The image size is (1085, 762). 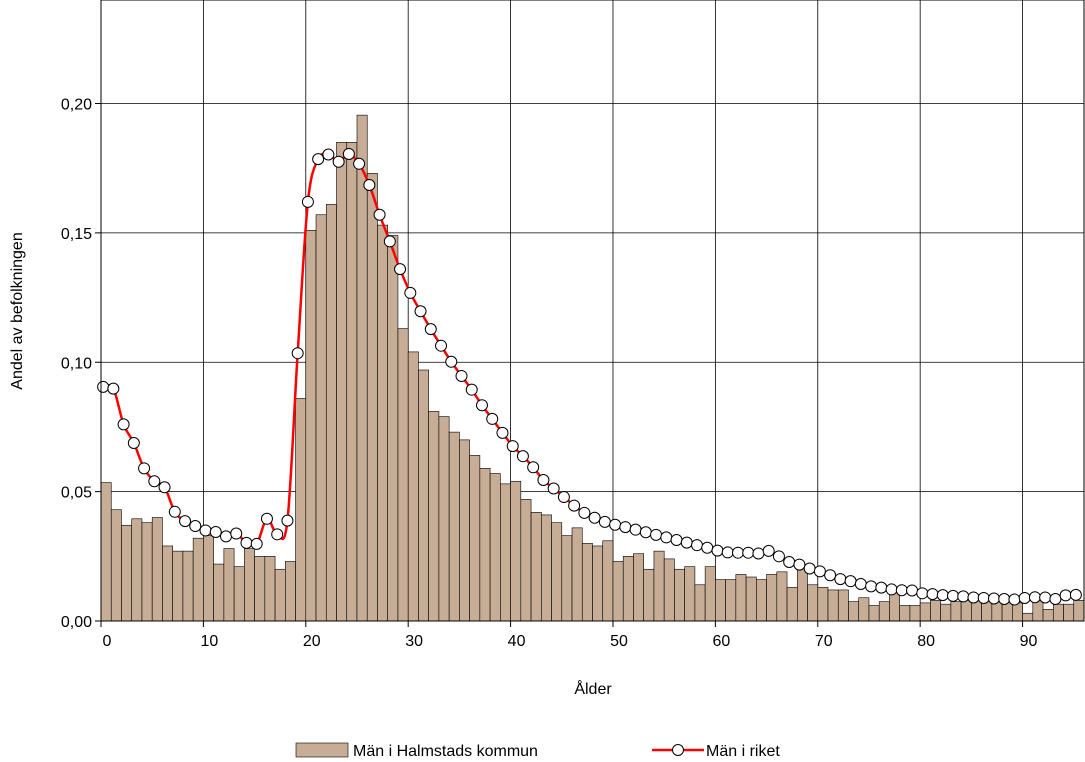 What do you see at coordinates (107, 641) in the screenshot?
I see `x-tick-label: 0` at bounding box center [107, 641].